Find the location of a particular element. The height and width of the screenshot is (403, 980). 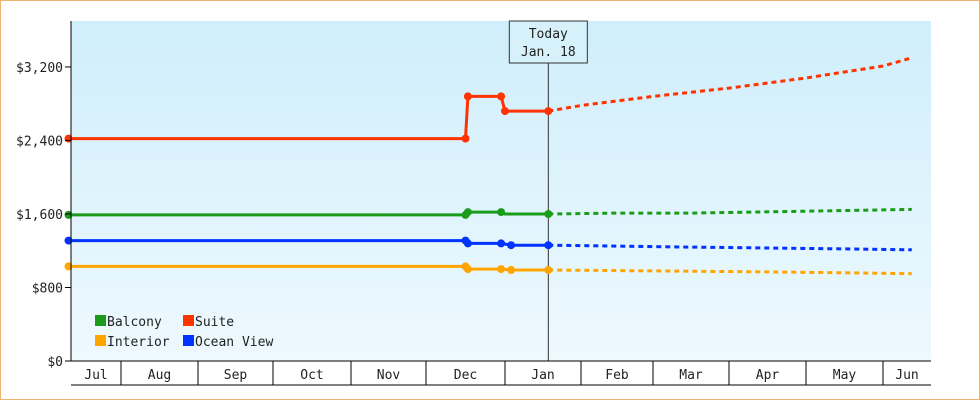

forecast-line-balcony is located at coordinates (730, 211).